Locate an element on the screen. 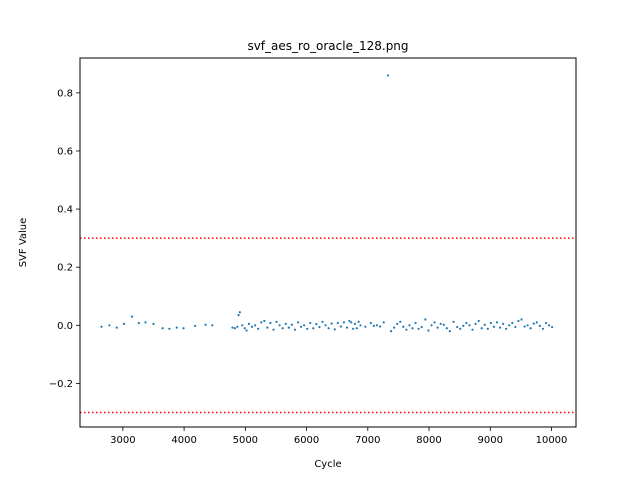 Image resolution: width=640 pixels, height=480 pixels. x-tick-label: 3000 is located at coordinates (122, 440).